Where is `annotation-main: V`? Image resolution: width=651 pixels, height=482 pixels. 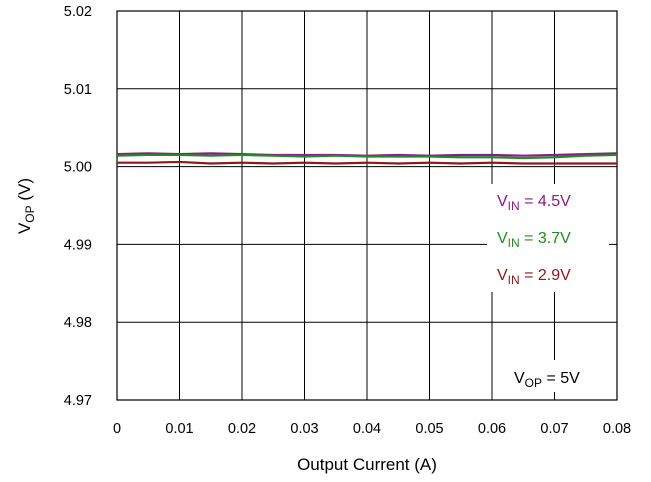 annotation-main: V is located at coordinates (519, 378).